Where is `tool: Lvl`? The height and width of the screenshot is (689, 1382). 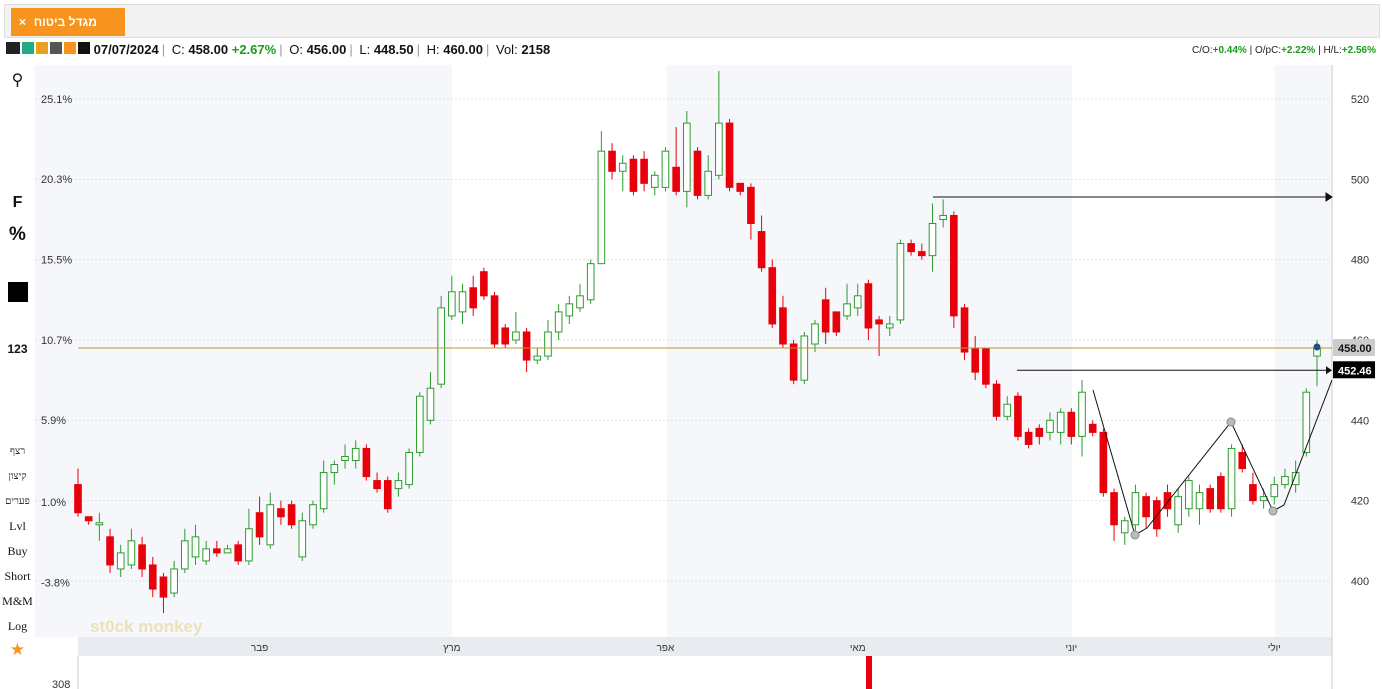
tool: Lvl is located at coordinates (17, 526).